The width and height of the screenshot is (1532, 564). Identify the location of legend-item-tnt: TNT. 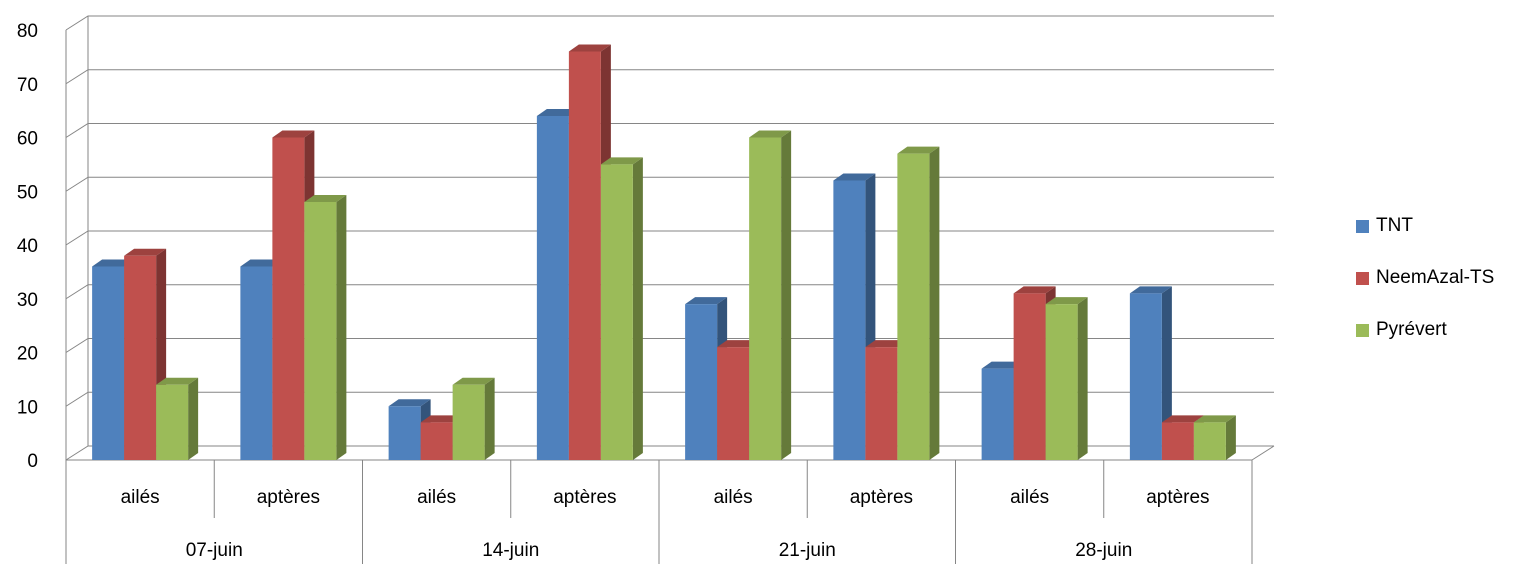
(1425, 226).